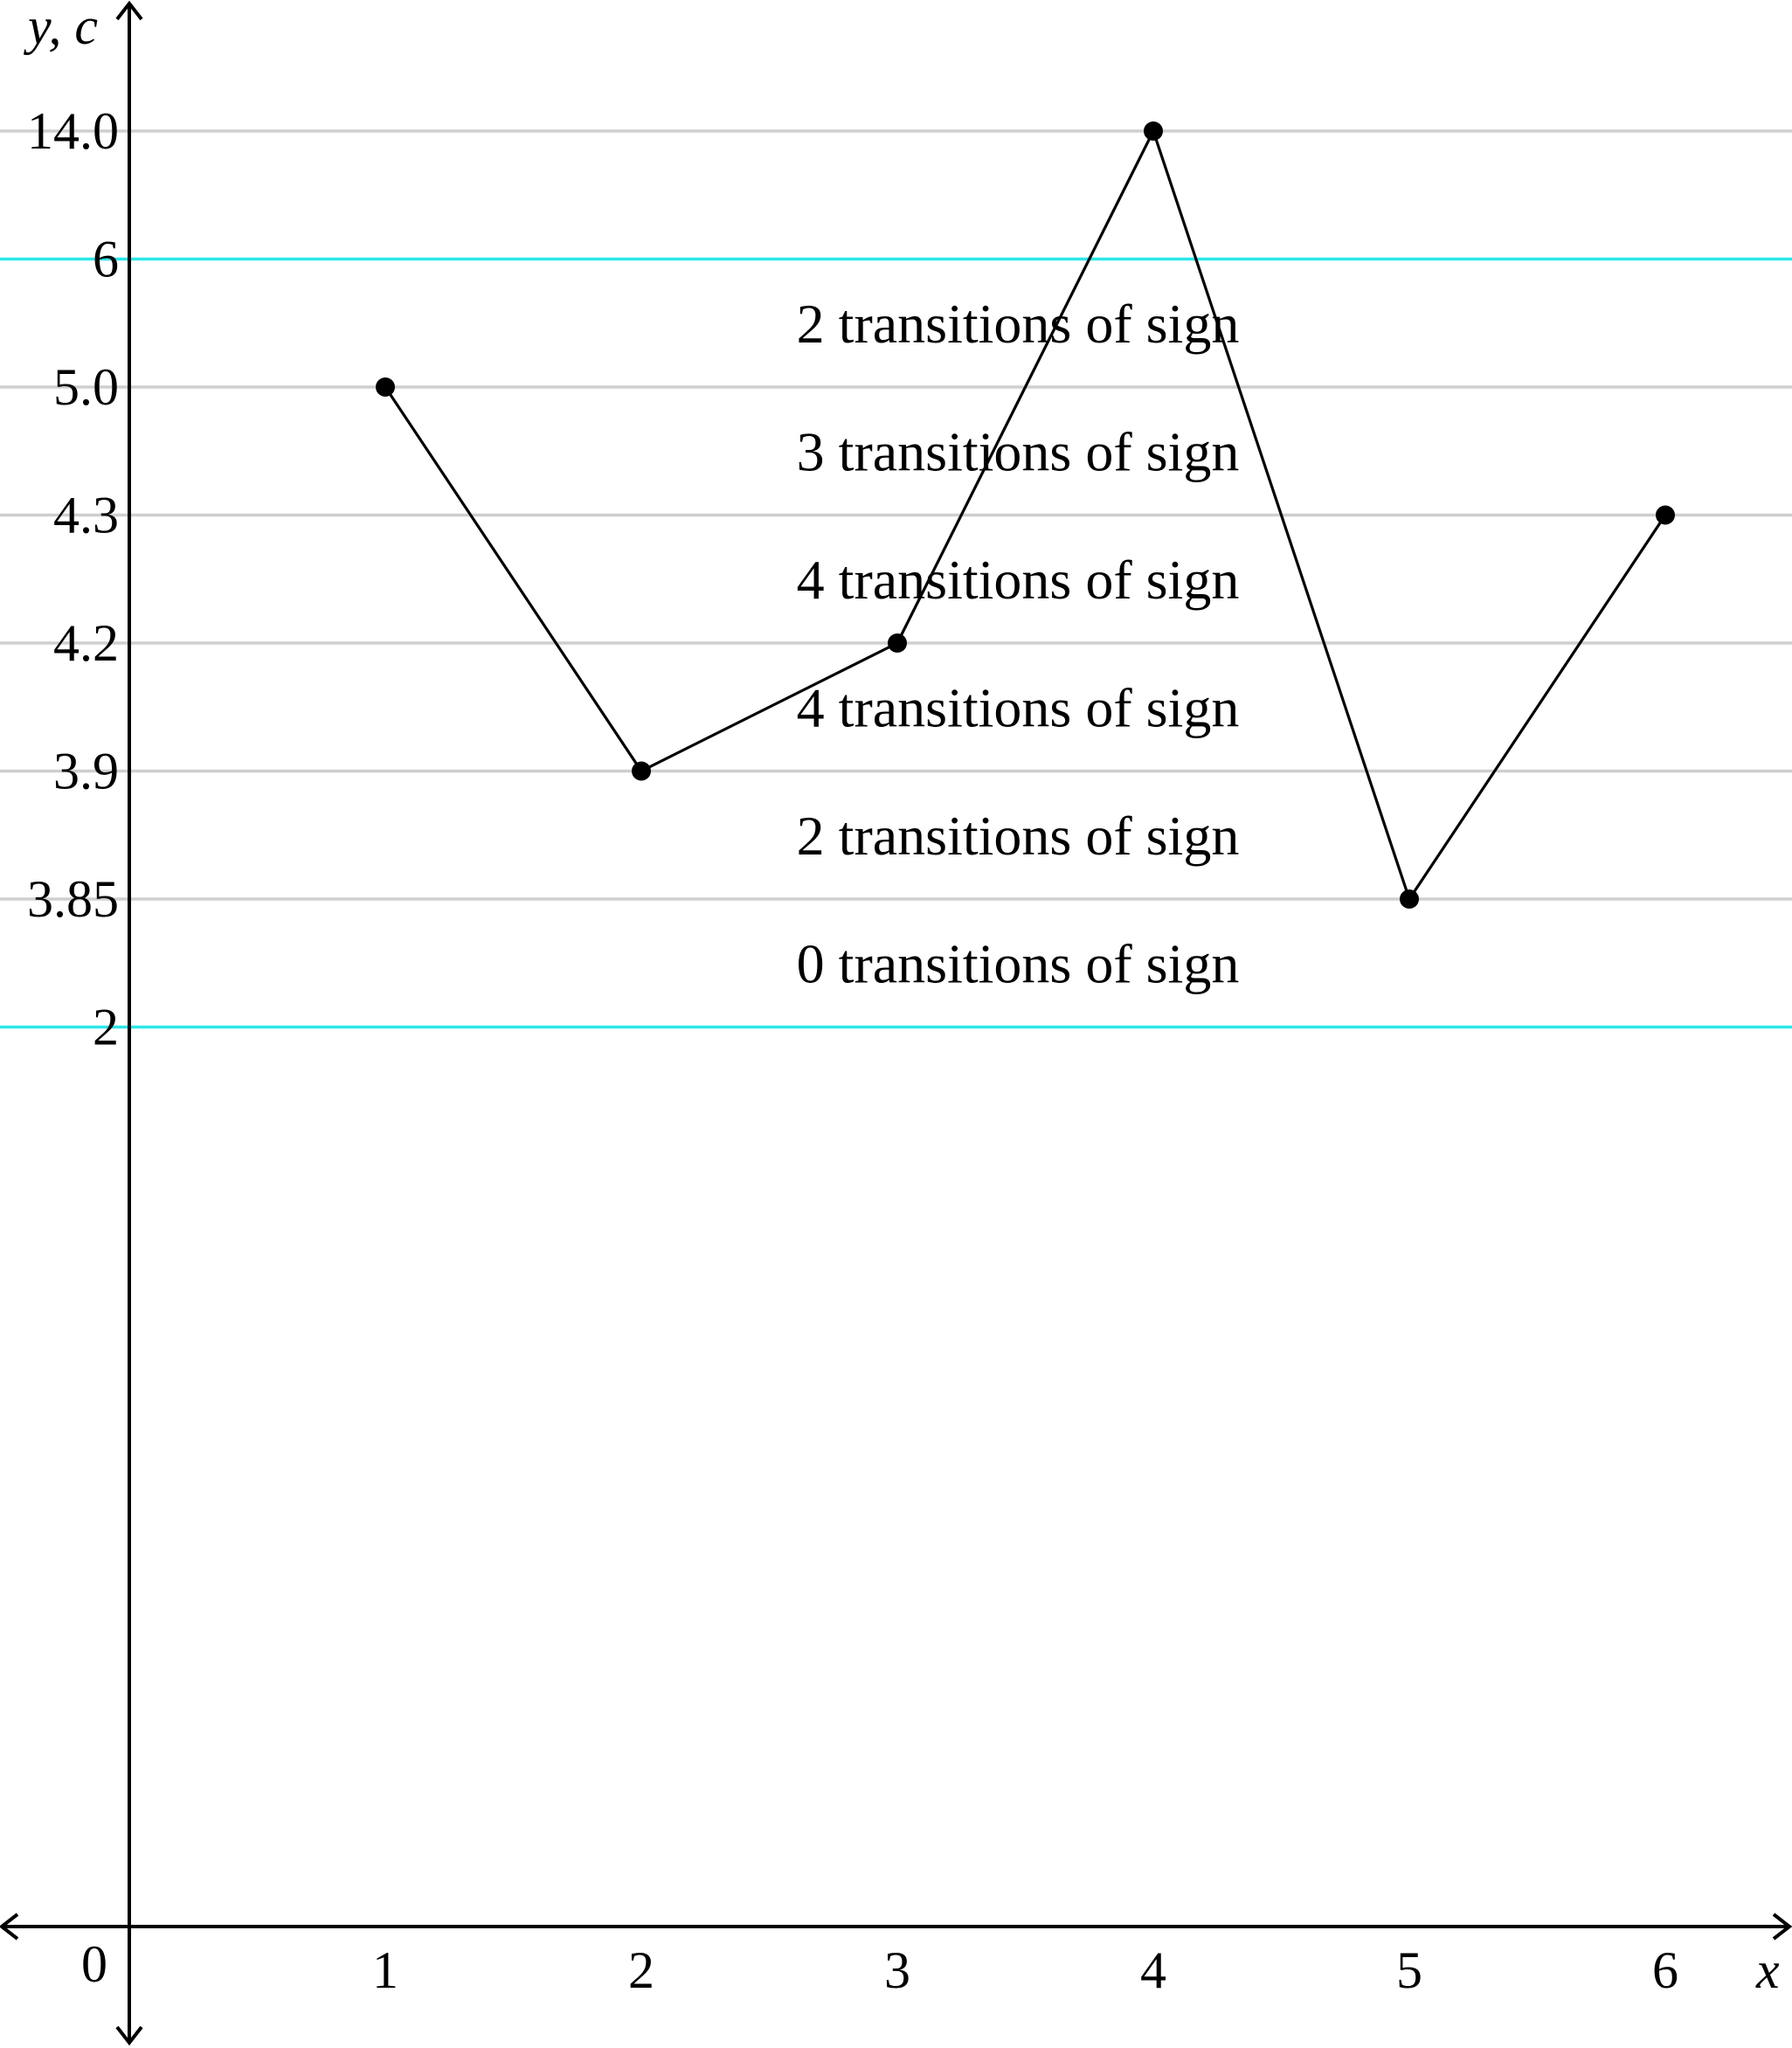 The width and height of the screenshot is (1792, 2048). I want to click on y-tick-label-6: 6, so click(106, 259).